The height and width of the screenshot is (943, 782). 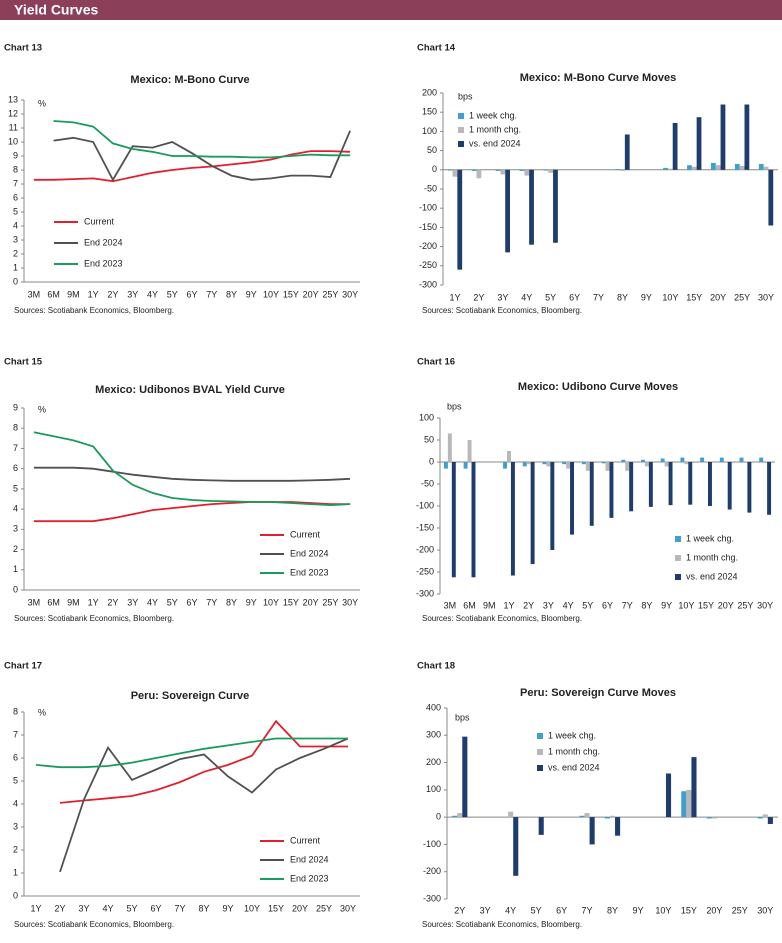 What do you see at coordinates (433, 735) in the screenshot?
I see `y-tick-label: 300` at bounding box center [433, 735].